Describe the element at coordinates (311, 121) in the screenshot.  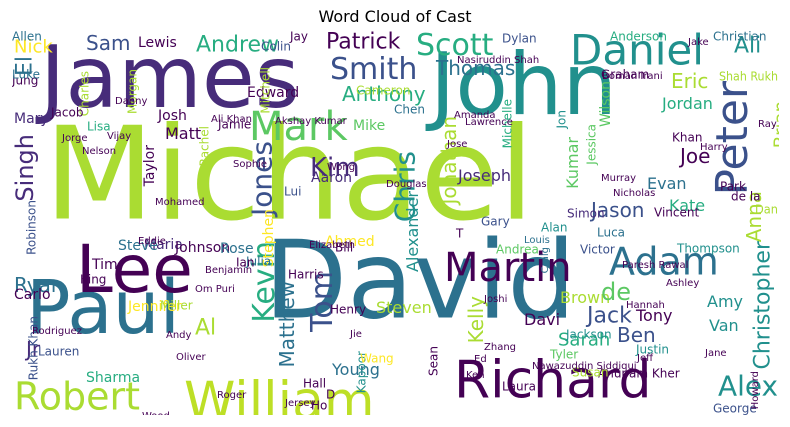
I see `cloud-word: Akshay Kumar` at that location.